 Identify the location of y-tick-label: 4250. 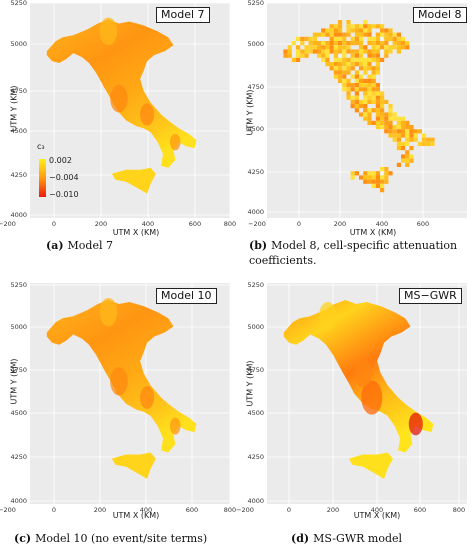
(255, 457).